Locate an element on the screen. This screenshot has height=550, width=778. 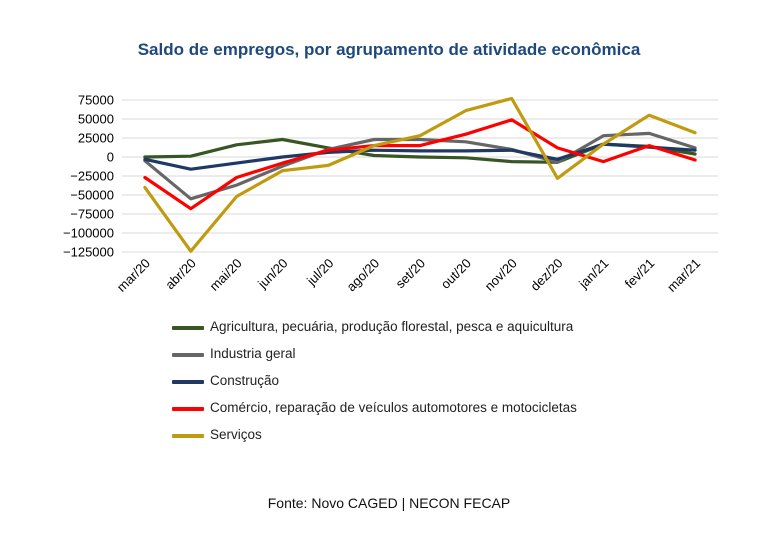
x-tick-label: ago/20 is located at coordinates (363, 275).